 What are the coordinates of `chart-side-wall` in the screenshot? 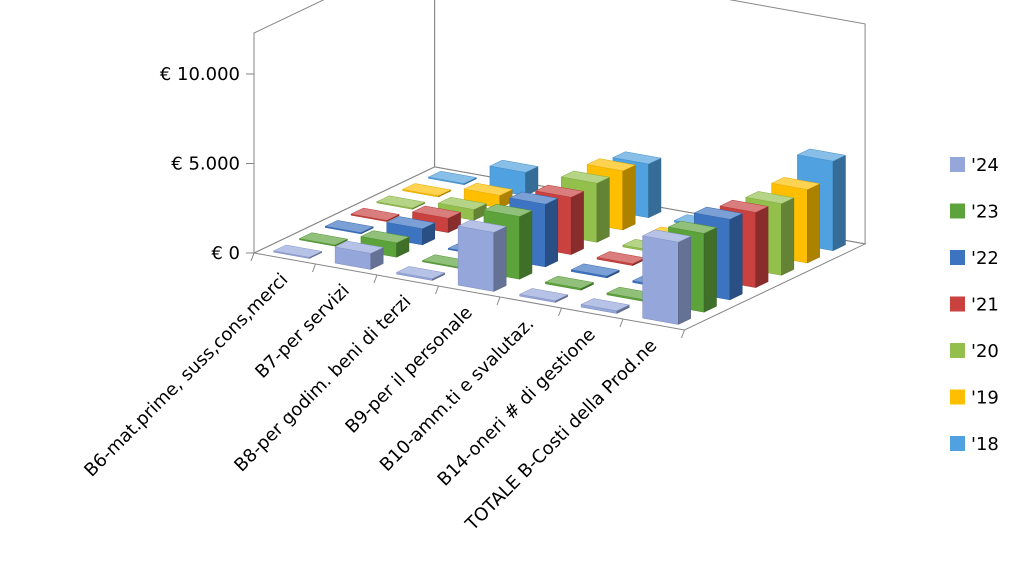 It's located at (344, 127).